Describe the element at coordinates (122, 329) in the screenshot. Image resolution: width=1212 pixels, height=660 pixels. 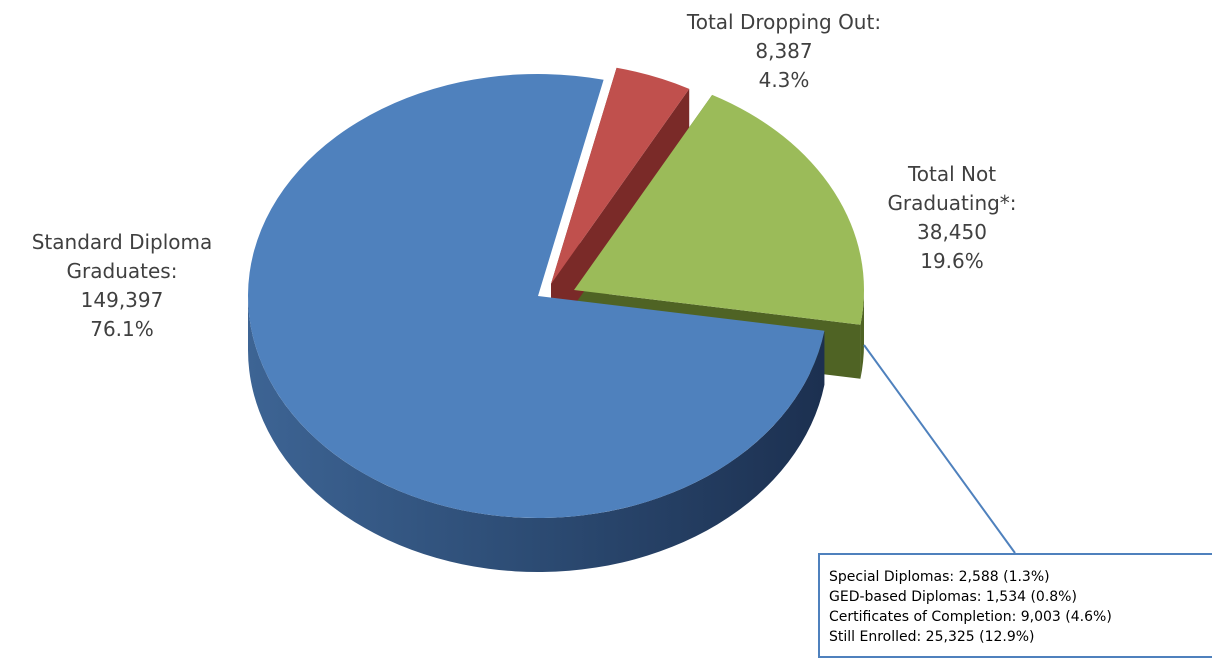
I see `label-standard-percent: 76.1%` at that location.